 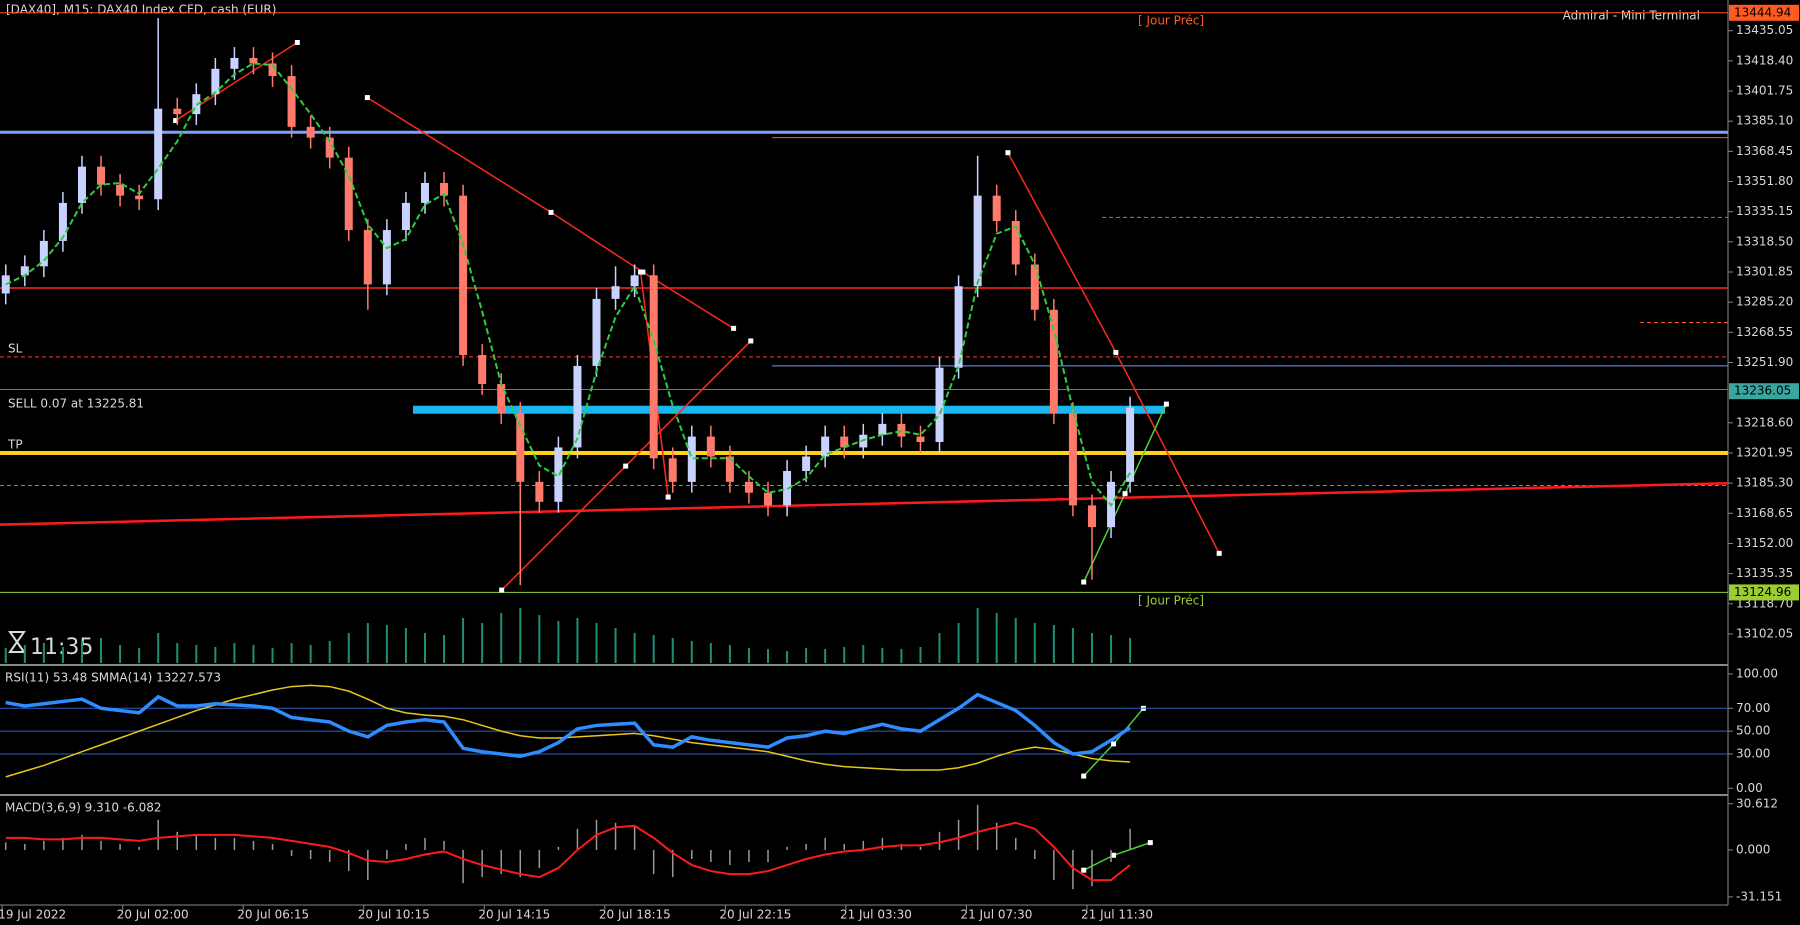 What do you see at coordinates (1764, 241) in the screenshot?
I see `price-tick-label: 13318.50` at bounding box center [1764, 241].